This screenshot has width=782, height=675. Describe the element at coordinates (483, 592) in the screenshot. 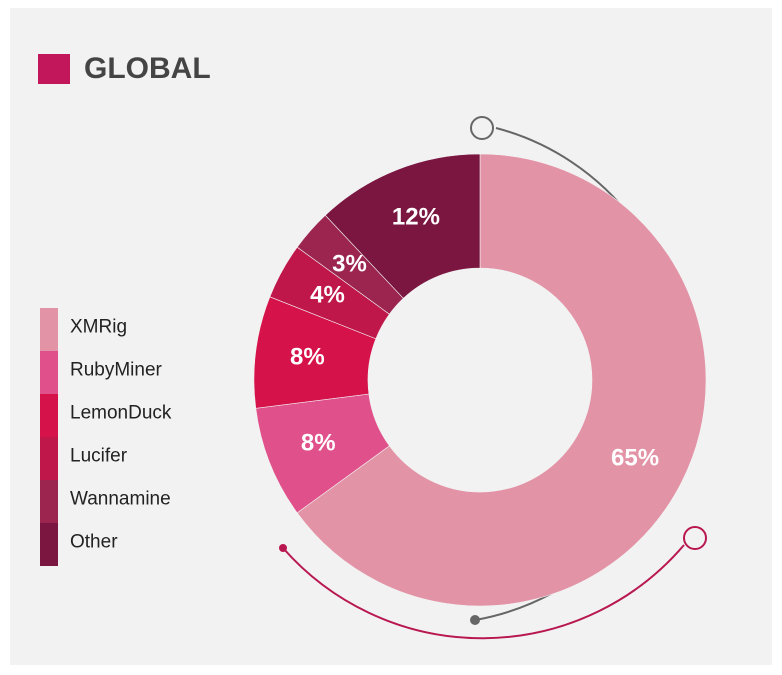

I see `deco-arc` at that location.